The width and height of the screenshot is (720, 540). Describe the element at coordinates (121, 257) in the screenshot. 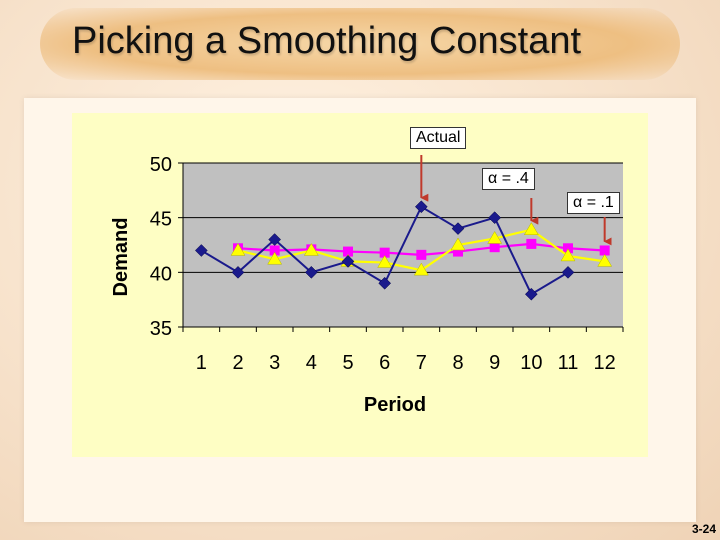

I see `y-axis-title: Demand` at that location.